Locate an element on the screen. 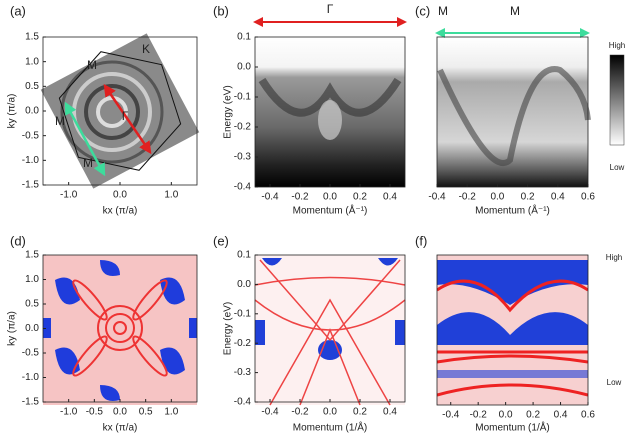  annotation: K is located at coordinates (146, 49).